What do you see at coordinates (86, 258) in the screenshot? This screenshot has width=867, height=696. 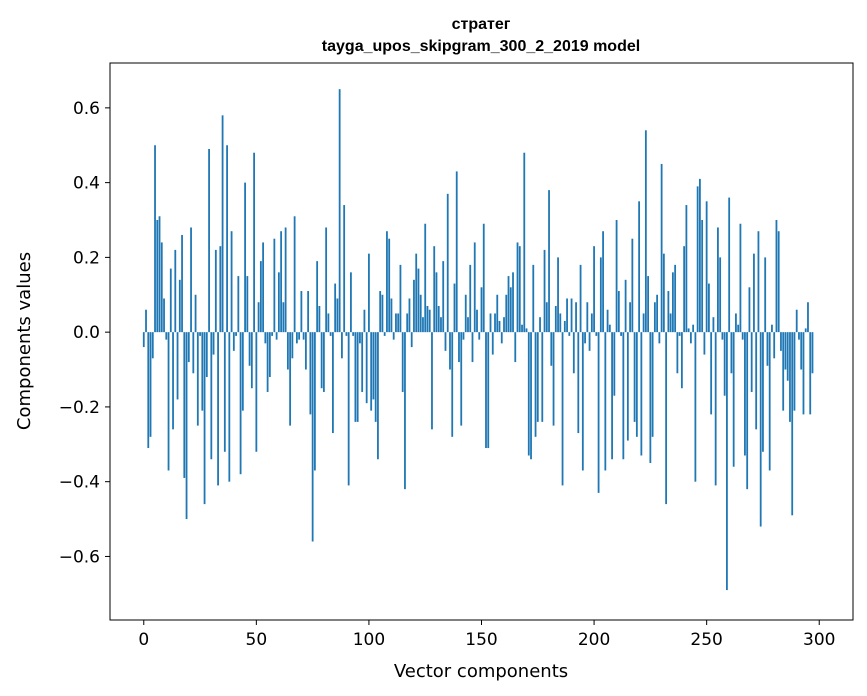 I see `y-tick-label-4: 0.2` at bounding box center [86, 258].